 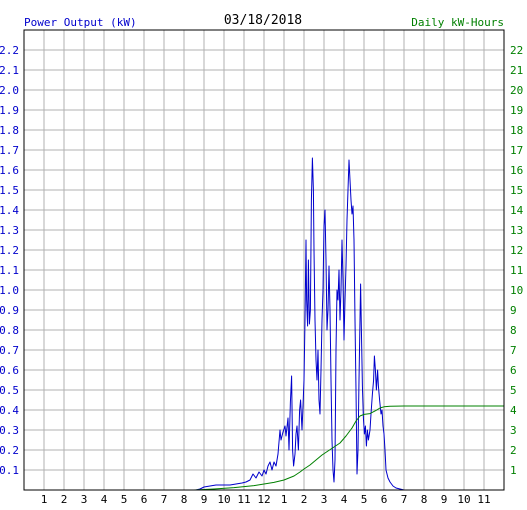 What do you see at coordinates (516, 70) in the screenshot?
I see `right-tick-label: 21` at bounding box center [516, 70].